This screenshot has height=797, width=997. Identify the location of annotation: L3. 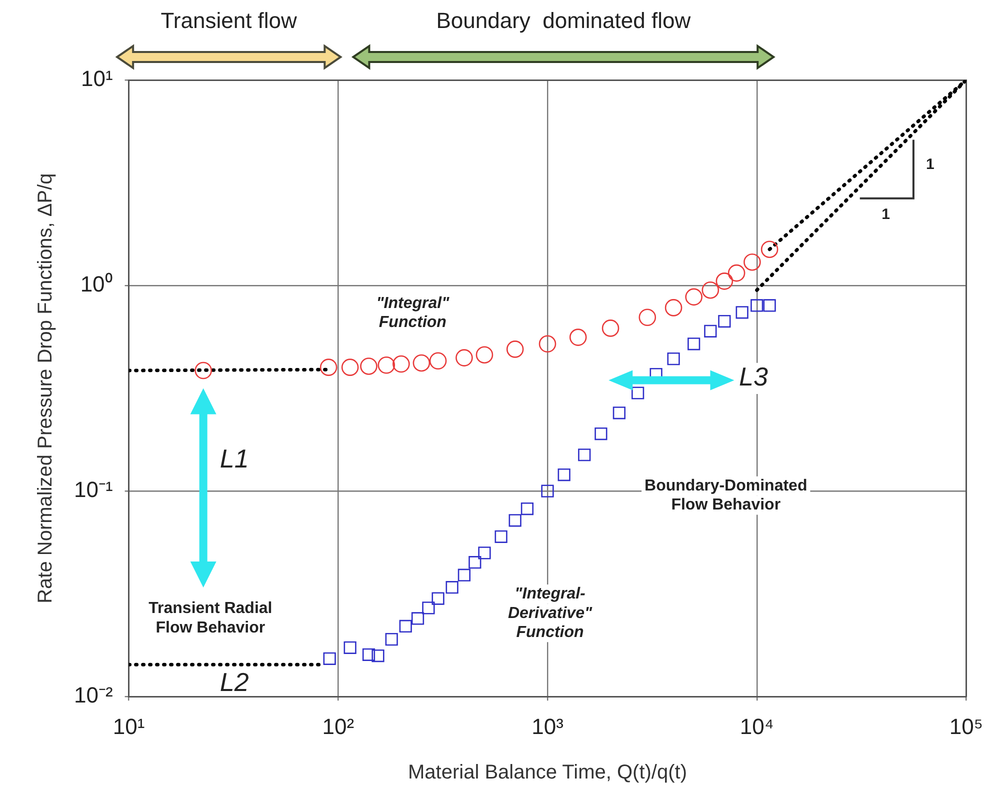
(753, 377).